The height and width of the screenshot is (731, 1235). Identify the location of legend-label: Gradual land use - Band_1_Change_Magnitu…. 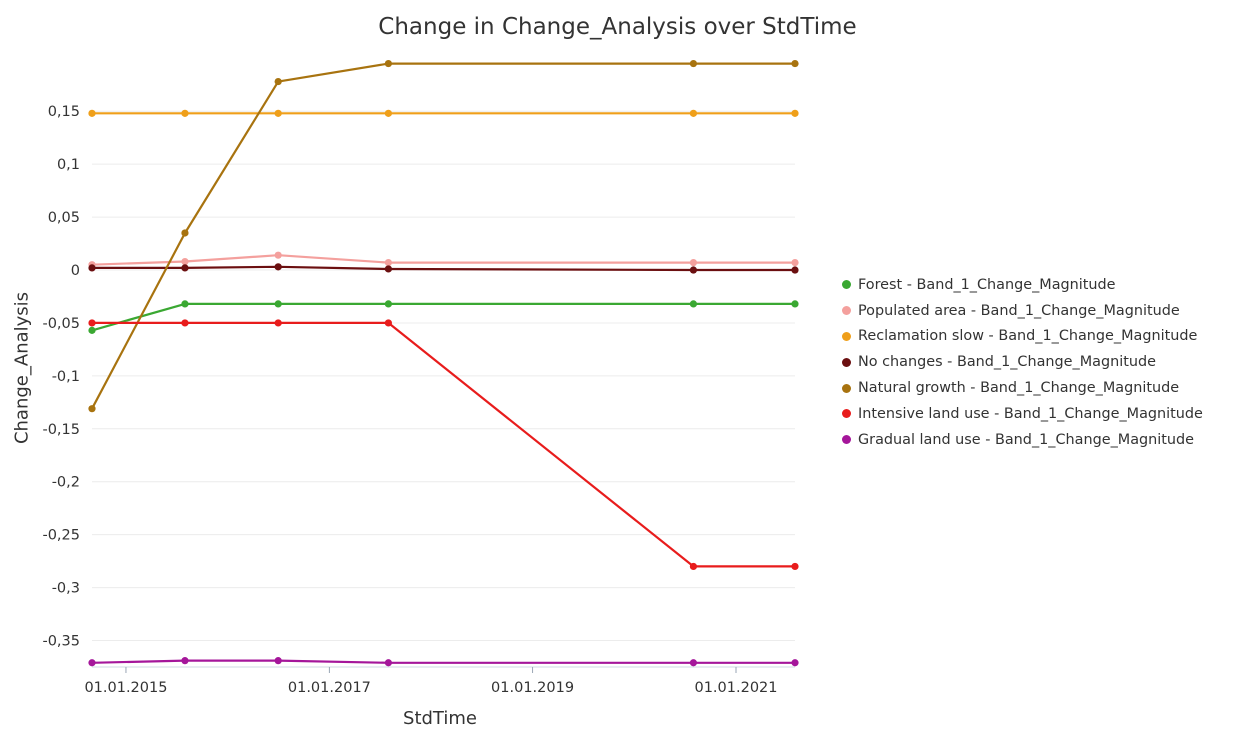
(1026, 439).